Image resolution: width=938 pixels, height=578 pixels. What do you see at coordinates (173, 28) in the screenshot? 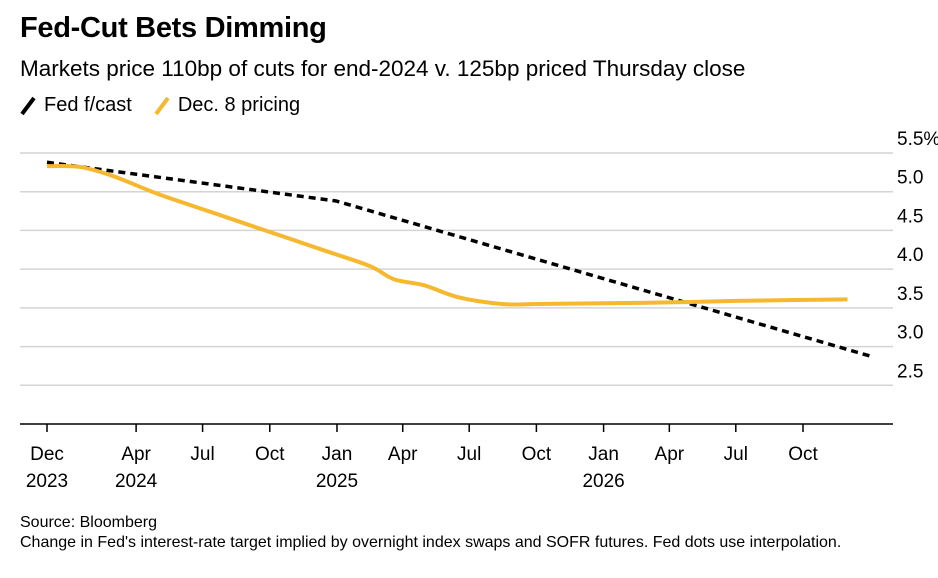
I see `chart-title: Fed-Cut Bets Dimming` at bounding box center [173, 28].